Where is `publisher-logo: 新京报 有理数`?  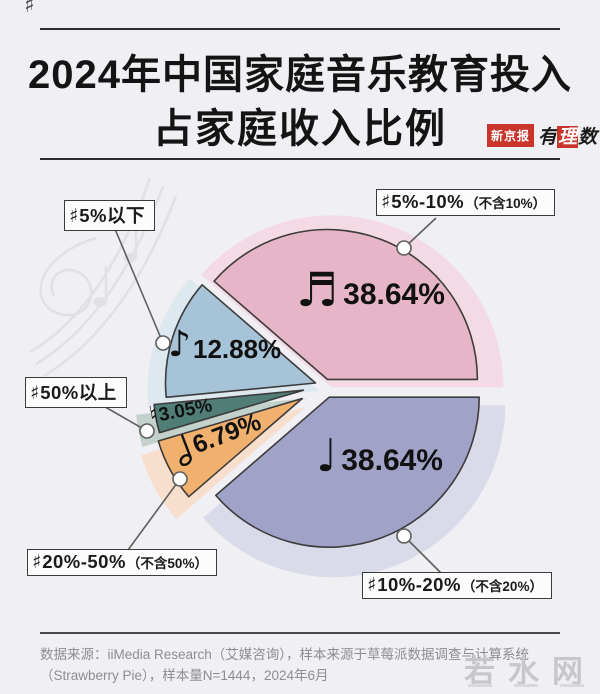
publisher-logo: 新京报 有理数 is located at coordinates (542, 135).